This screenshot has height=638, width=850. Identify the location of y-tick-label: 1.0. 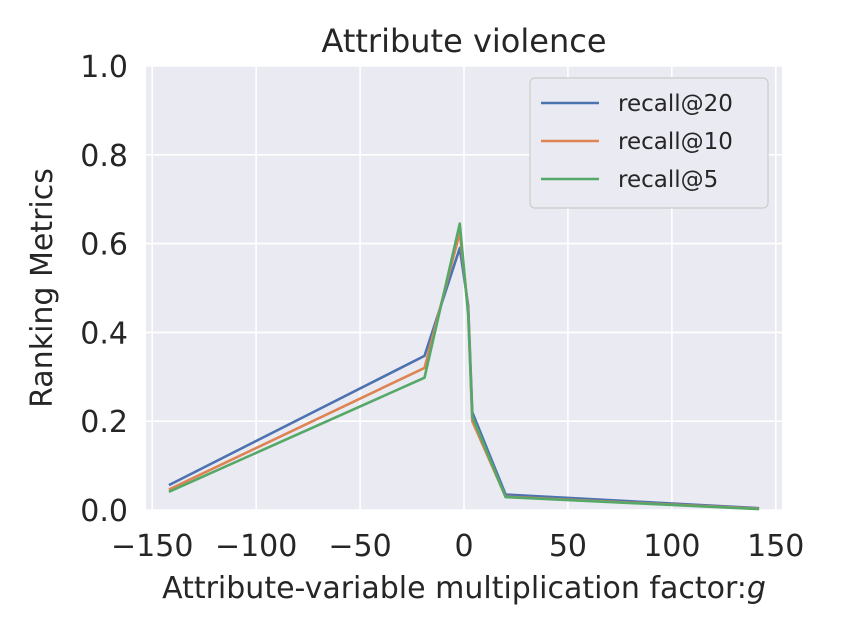
(104, 67).